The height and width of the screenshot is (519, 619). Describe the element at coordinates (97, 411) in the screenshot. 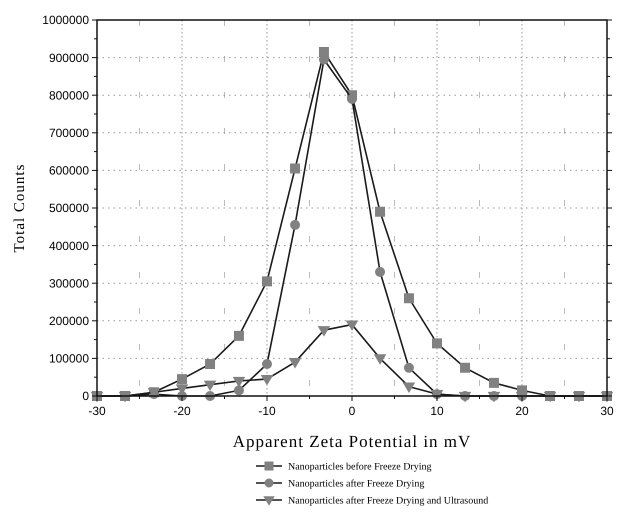

I see `x-tick-label: -30` at that location.